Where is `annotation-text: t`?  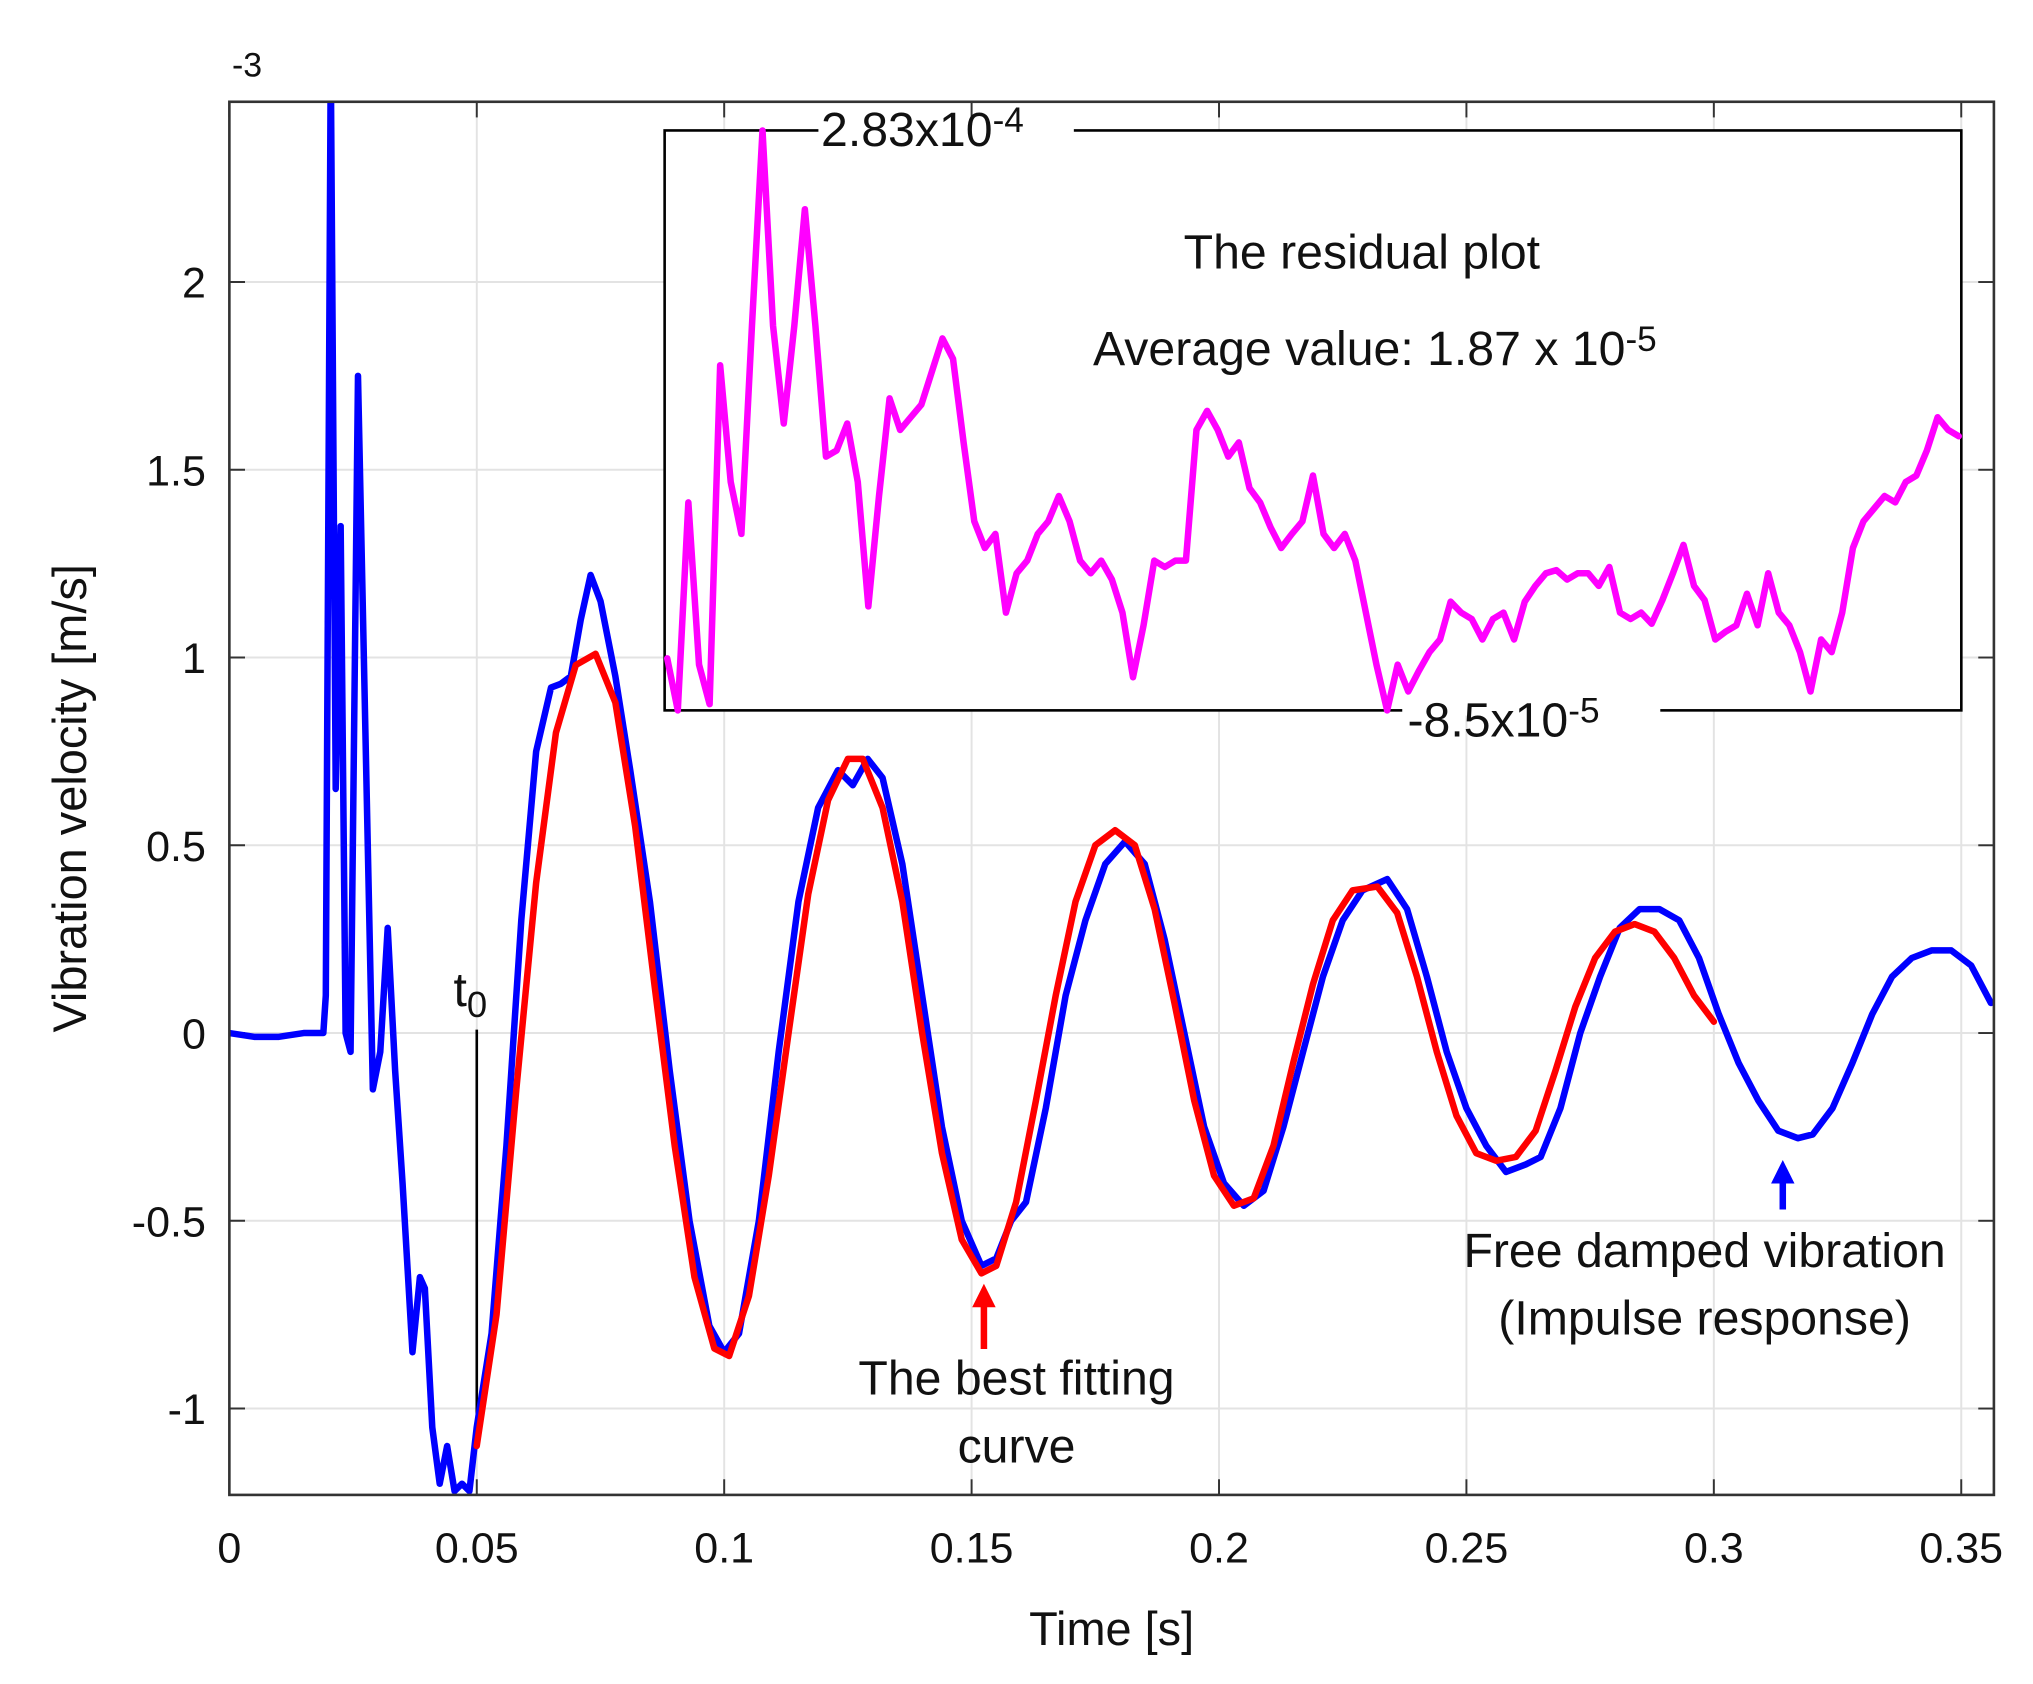 annotation-text: t is located at coordinates (461, 990).